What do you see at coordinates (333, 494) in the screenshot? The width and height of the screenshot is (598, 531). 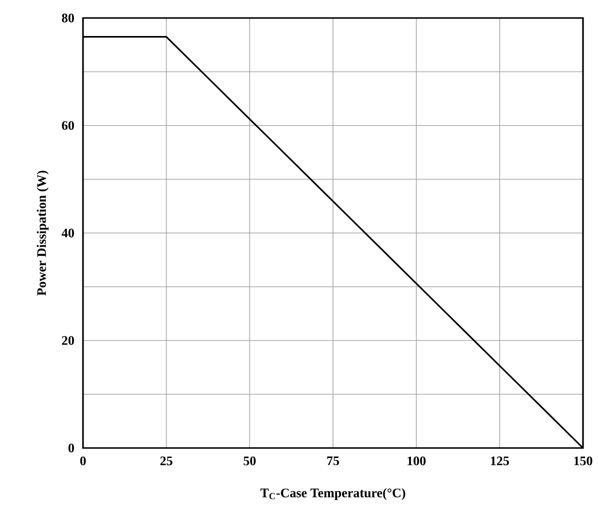 I see `x-axis-title: T$_{C}$-Case Temperature(°C)` at bounding box center [333, 494].